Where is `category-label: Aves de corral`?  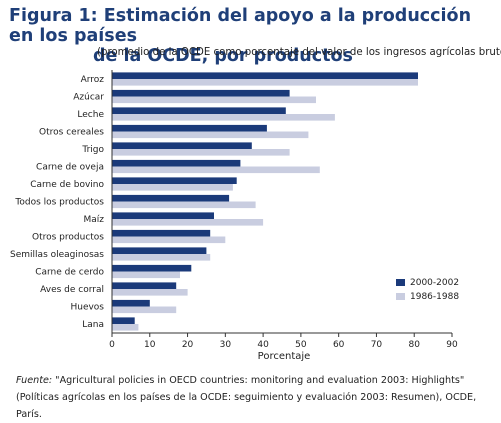 category-label: Aves de corral is located at coordinates (72, 290).